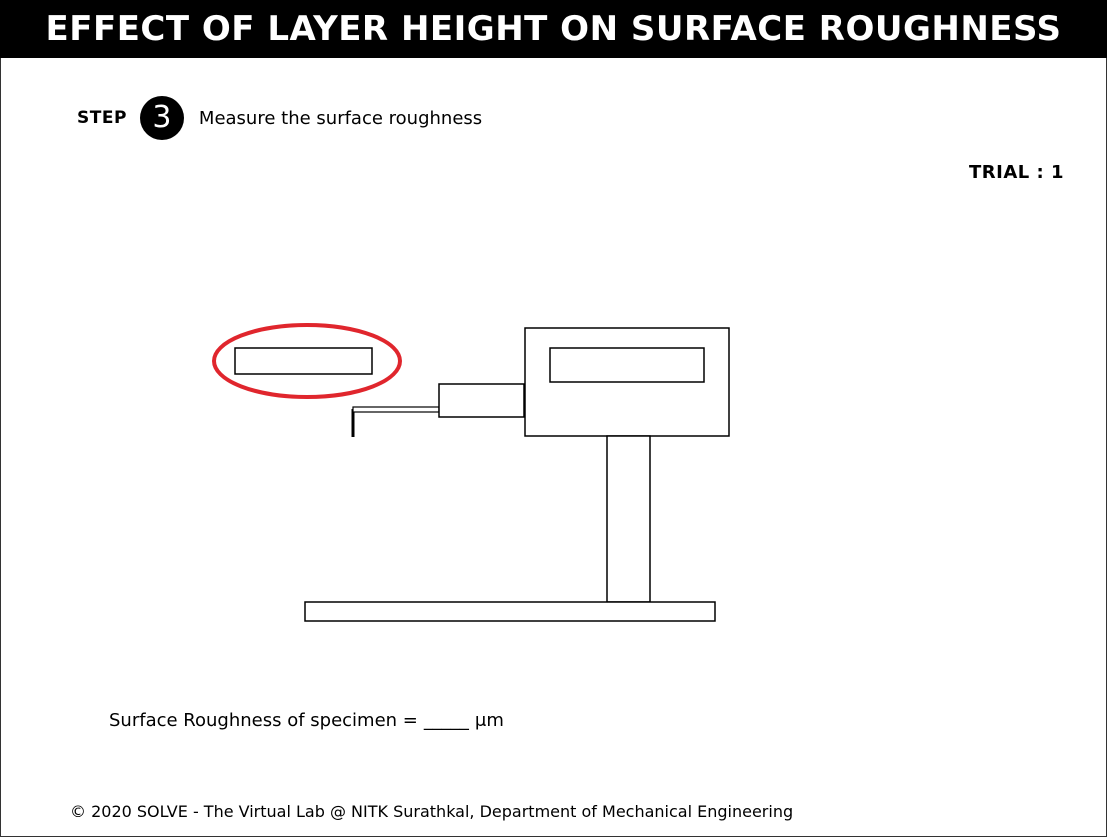 This screenshot has height=837, width=1107. I want to click on base-plate, so click(510, 611).